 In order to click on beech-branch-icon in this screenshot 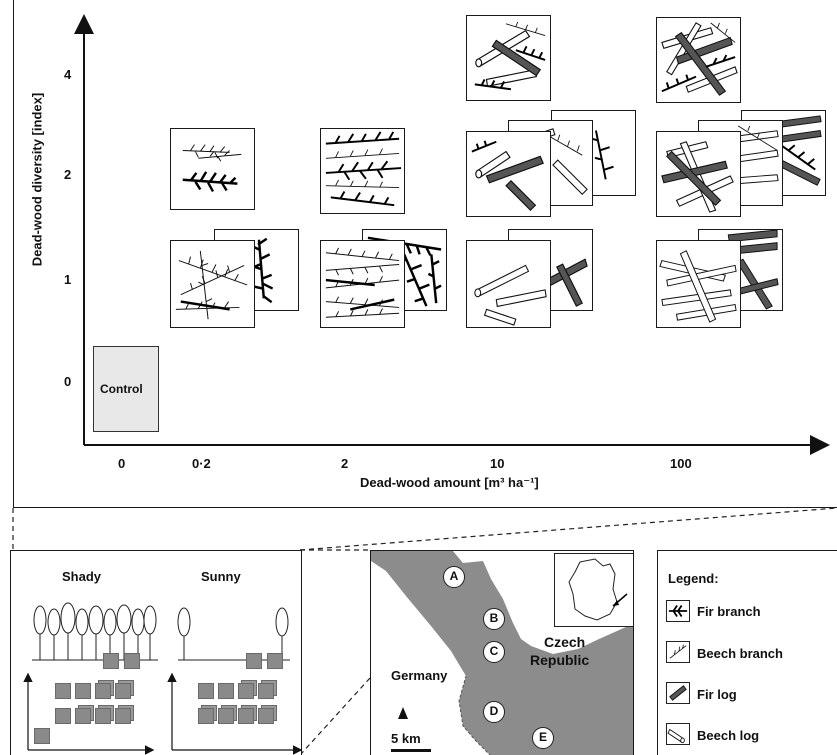, I will do `click(678, 652)`.